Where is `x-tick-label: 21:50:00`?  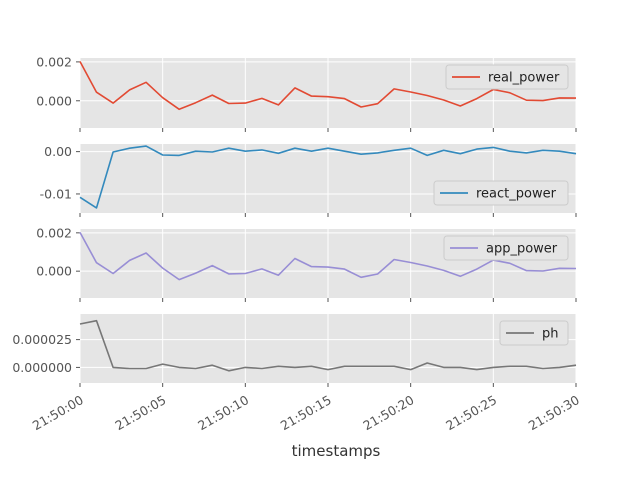 x-tick-label: 21:50:00 is located at coordinates (58, 412).